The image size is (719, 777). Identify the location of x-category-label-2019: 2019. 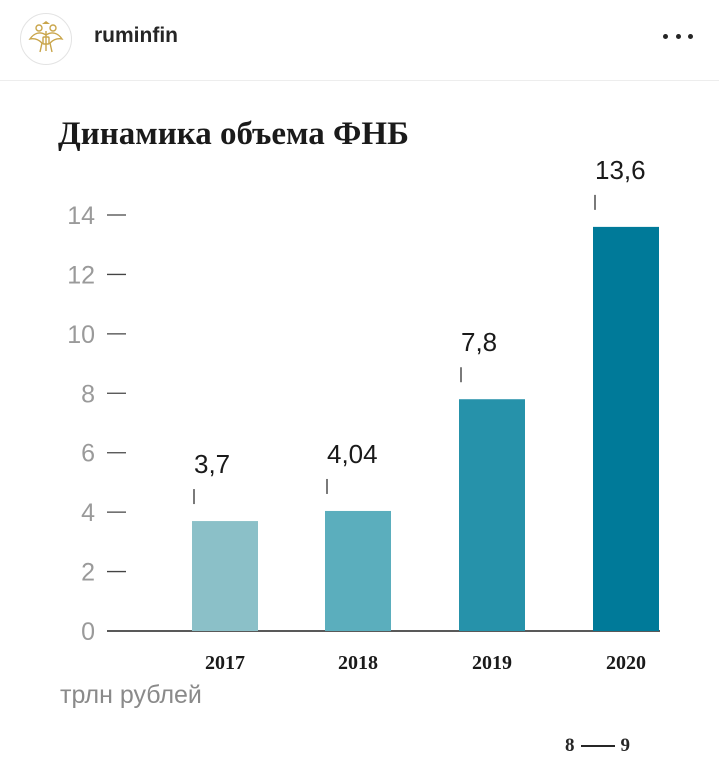
(492, 663).